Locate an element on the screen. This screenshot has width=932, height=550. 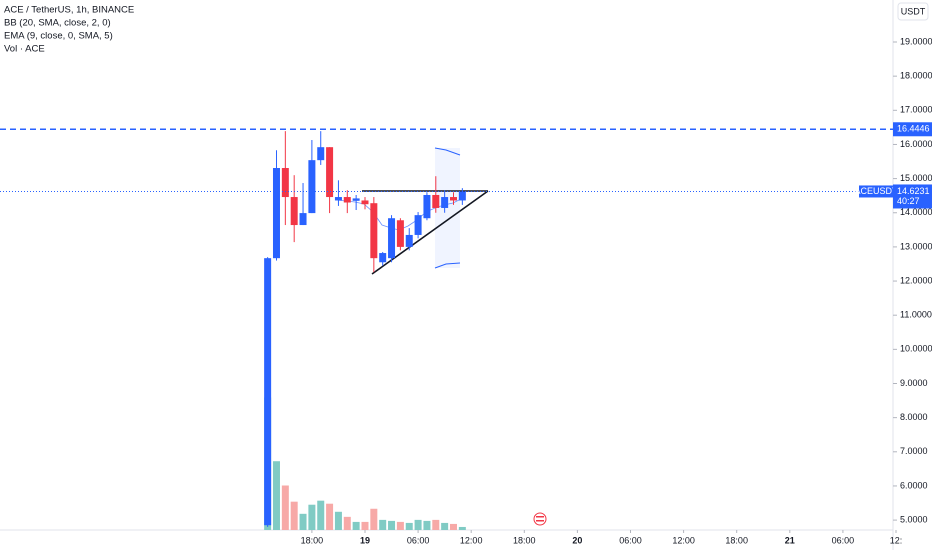
y-tick-label: 7.0000 is located at coordinates (914, 451).